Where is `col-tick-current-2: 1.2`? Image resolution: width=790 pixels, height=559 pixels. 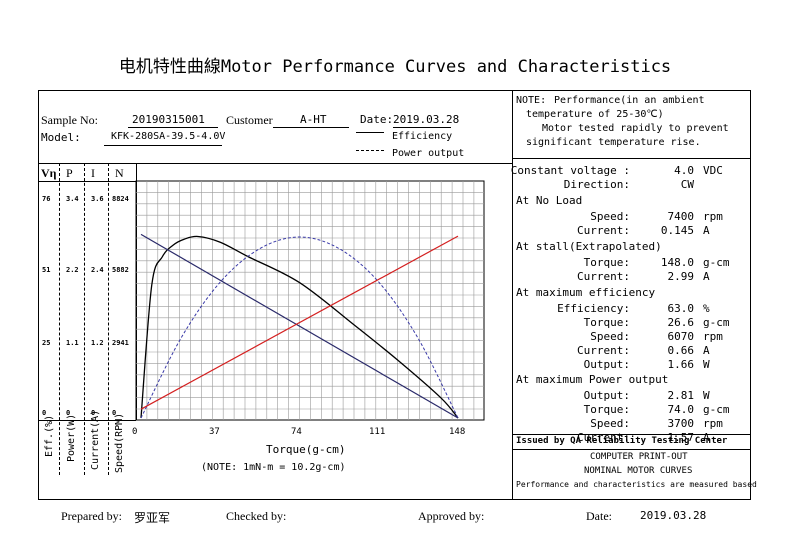 col-tick-current-2: 1.2 is located at coordinates (97, 343).